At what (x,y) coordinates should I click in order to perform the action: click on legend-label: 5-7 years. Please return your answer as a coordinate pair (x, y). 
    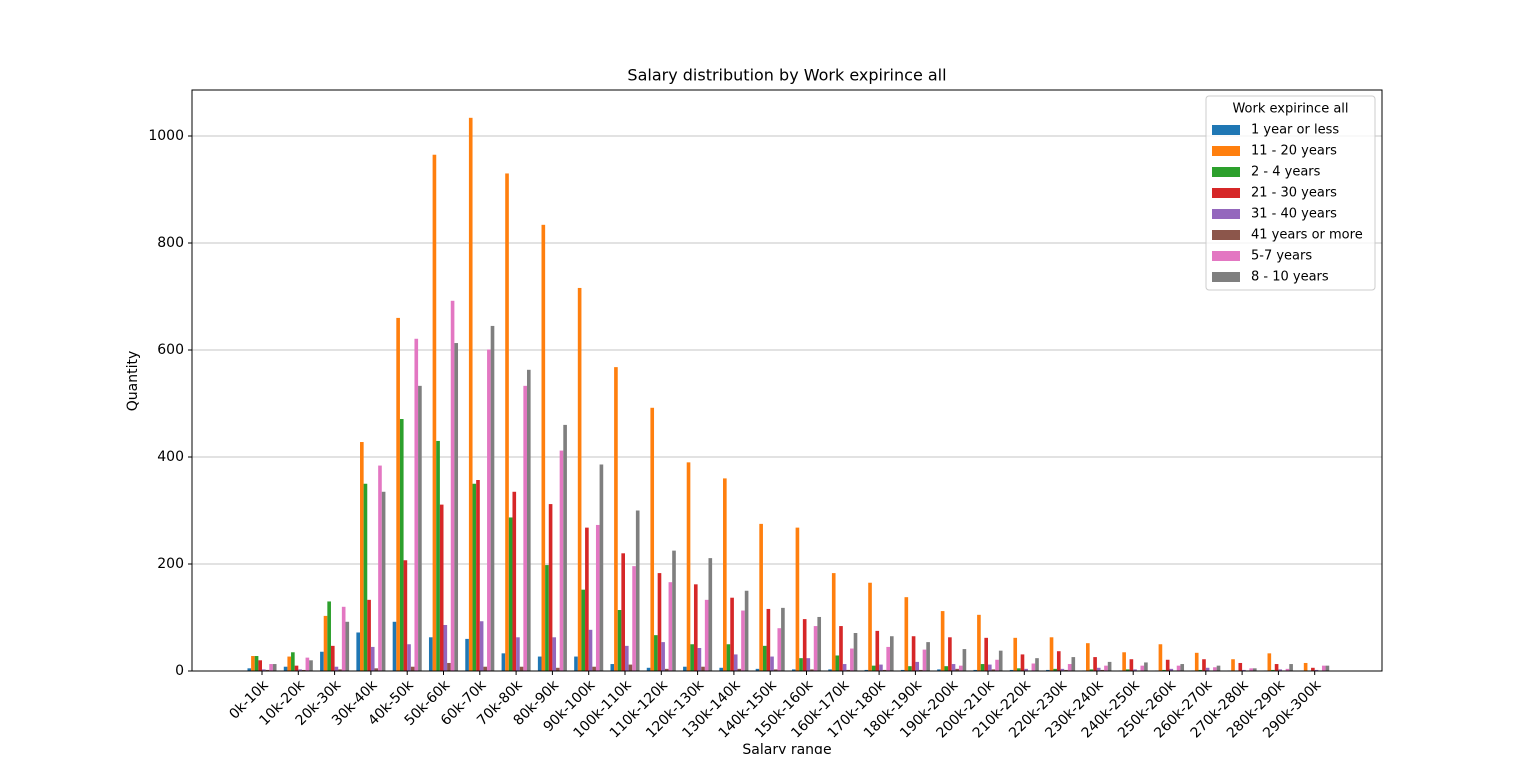
    Looking at the image, I should click on (1281, 256).